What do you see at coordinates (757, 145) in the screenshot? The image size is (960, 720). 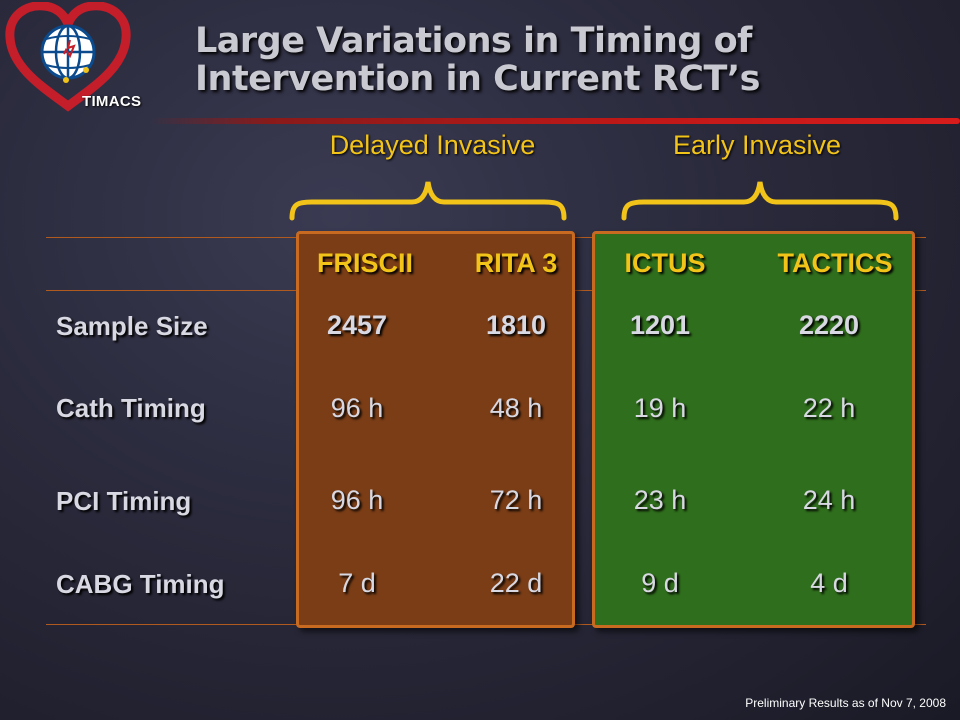 I see `group-label-early: Early Invasive` at bounding box center [757, 145].